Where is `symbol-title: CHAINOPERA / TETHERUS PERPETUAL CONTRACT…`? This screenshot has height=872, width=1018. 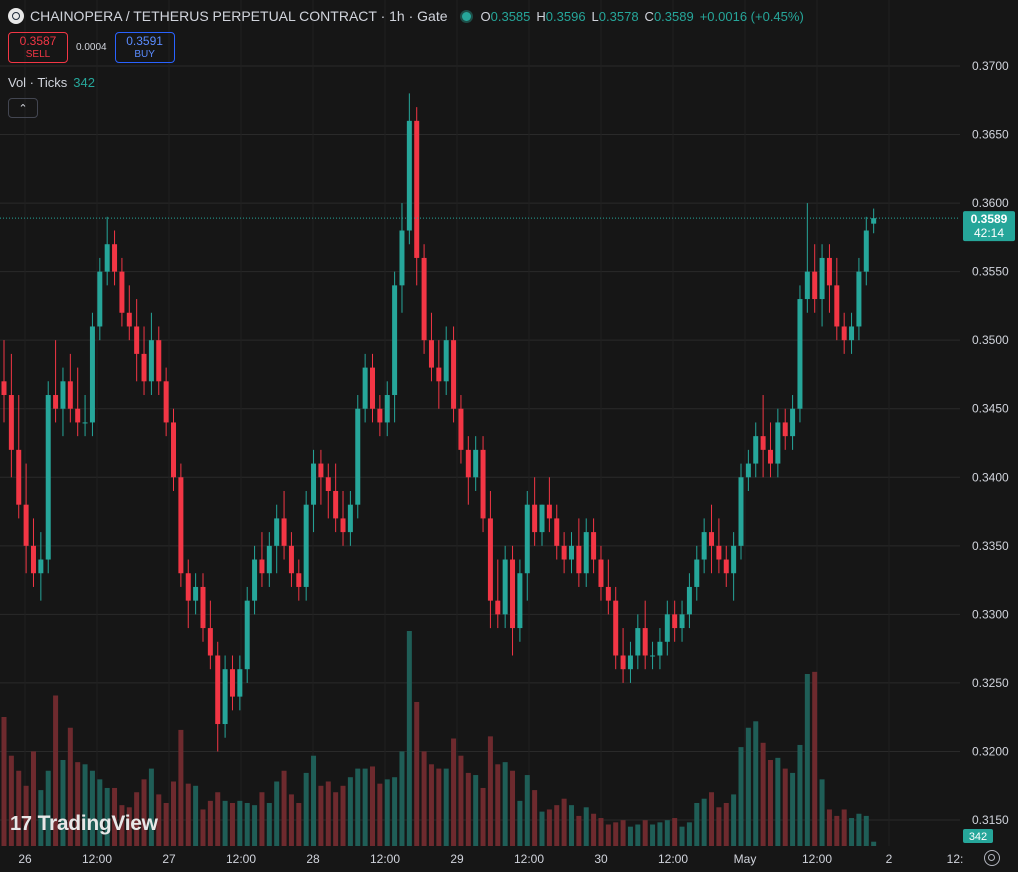 symbol-title: CHAINOPERA / TETHERUS PERPETUAL CONTRACT… is located at coordinates (239, 16).